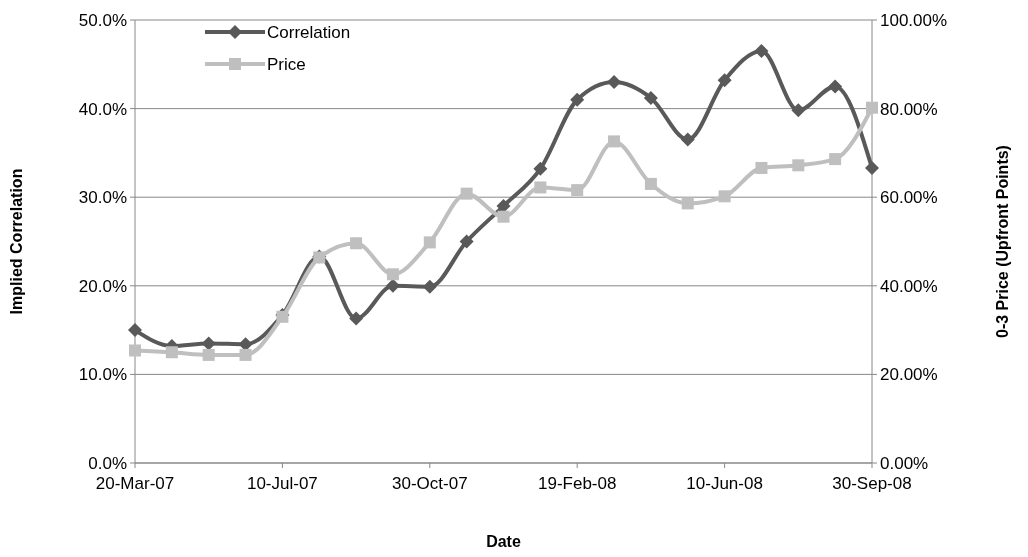  What do you see at coordinates (872, 483) in the screenshot?
I see `x-tick-label: 30-Sep-08` at bounding box center [872, 483].